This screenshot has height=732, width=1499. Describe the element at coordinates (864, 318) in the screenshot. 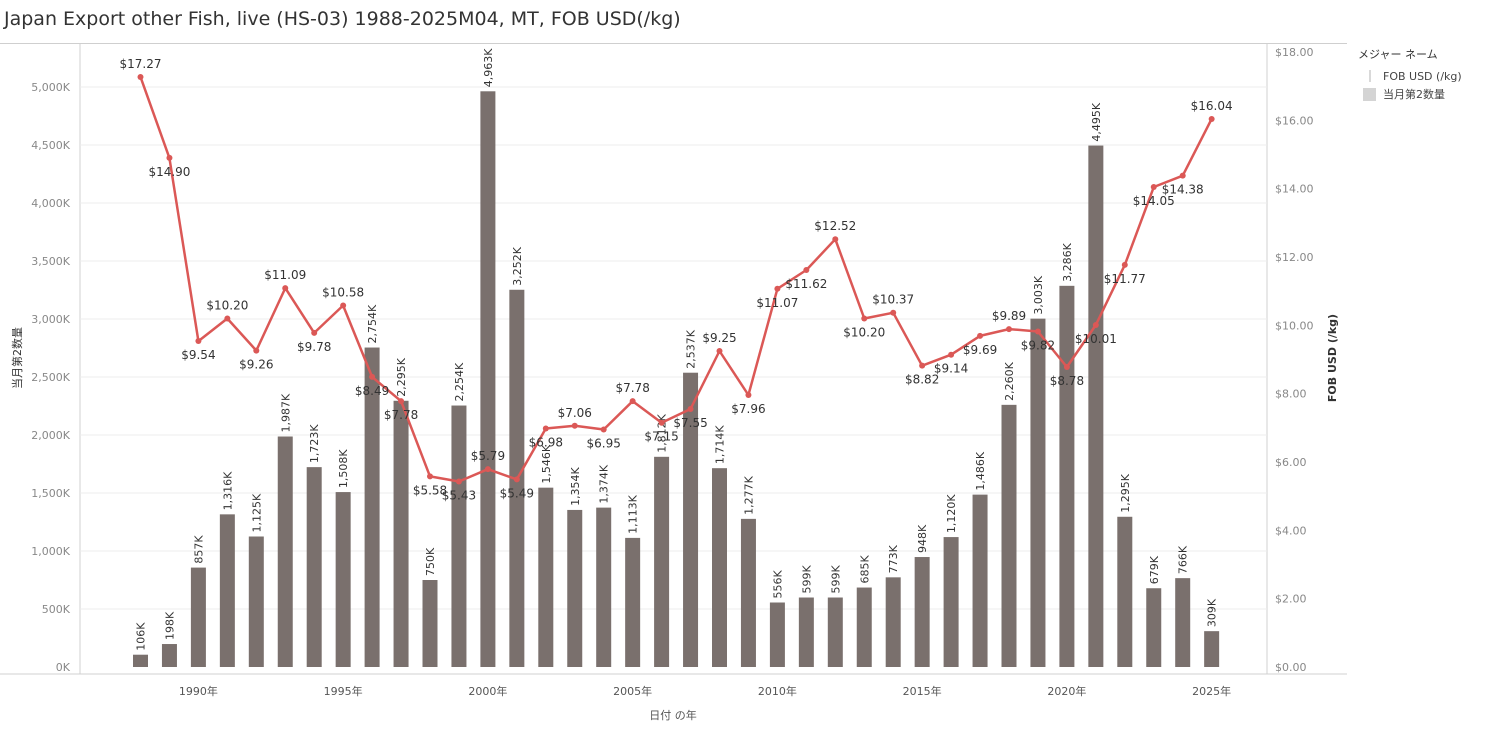

I see `line-point-2013` at that location.